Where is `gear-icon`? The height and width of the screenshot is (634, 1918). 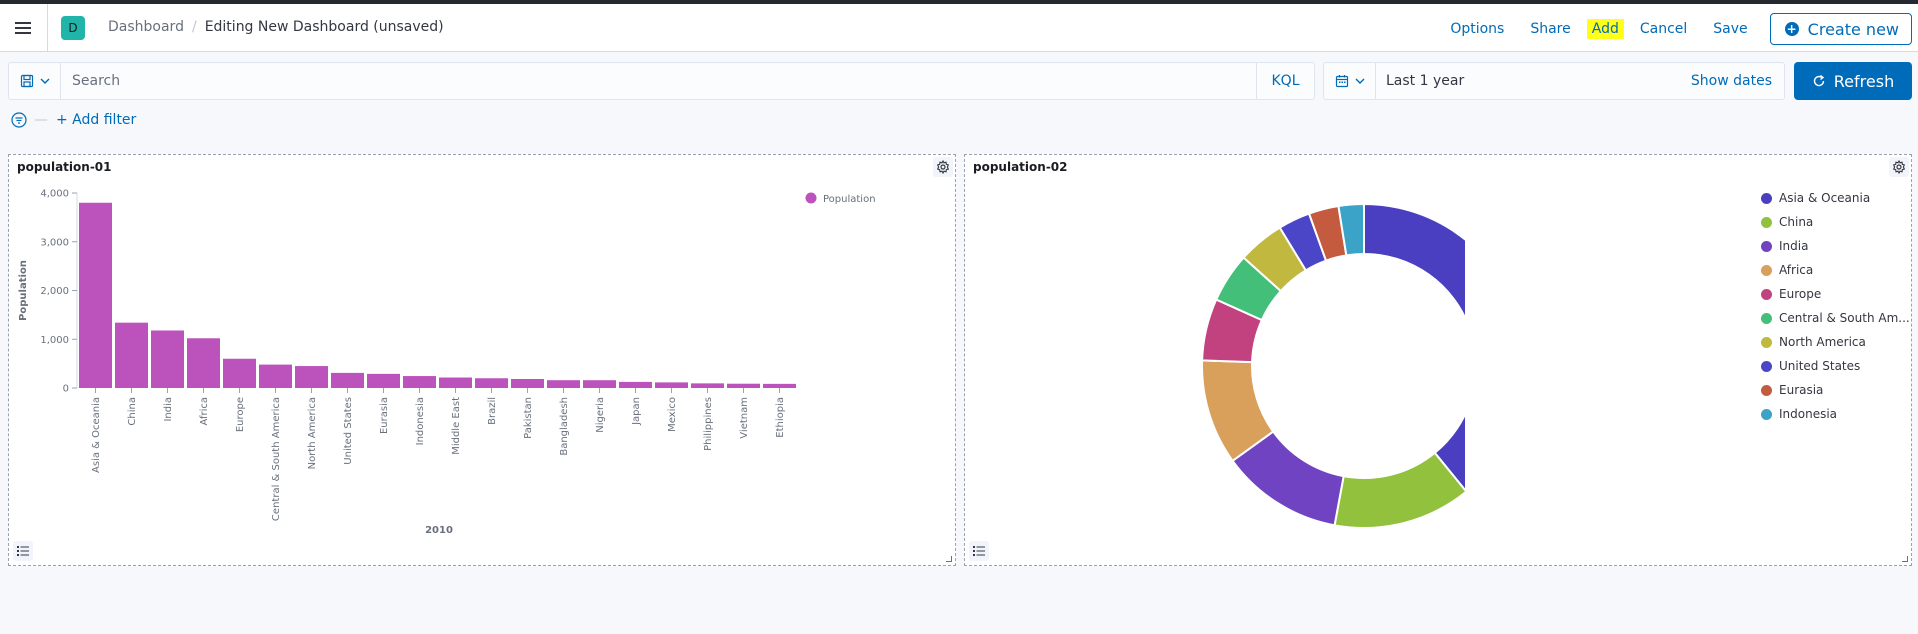 gear-icon is located at coordinates (943, 167).